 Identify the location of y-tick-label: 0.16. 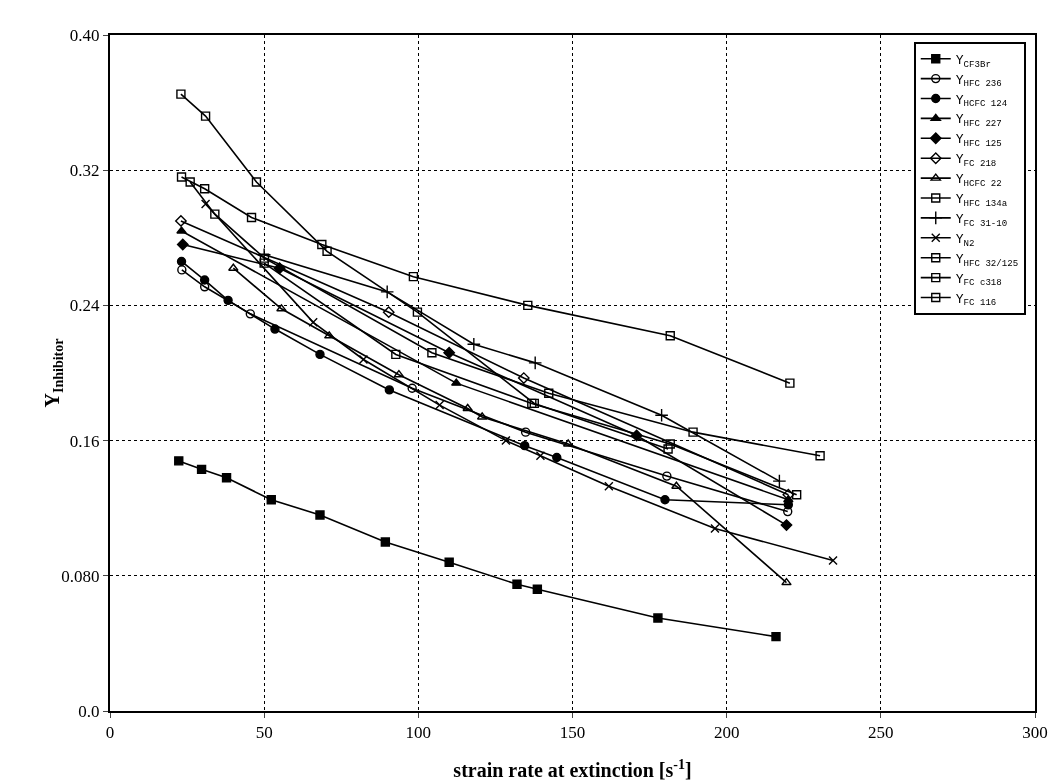
(84, 441).